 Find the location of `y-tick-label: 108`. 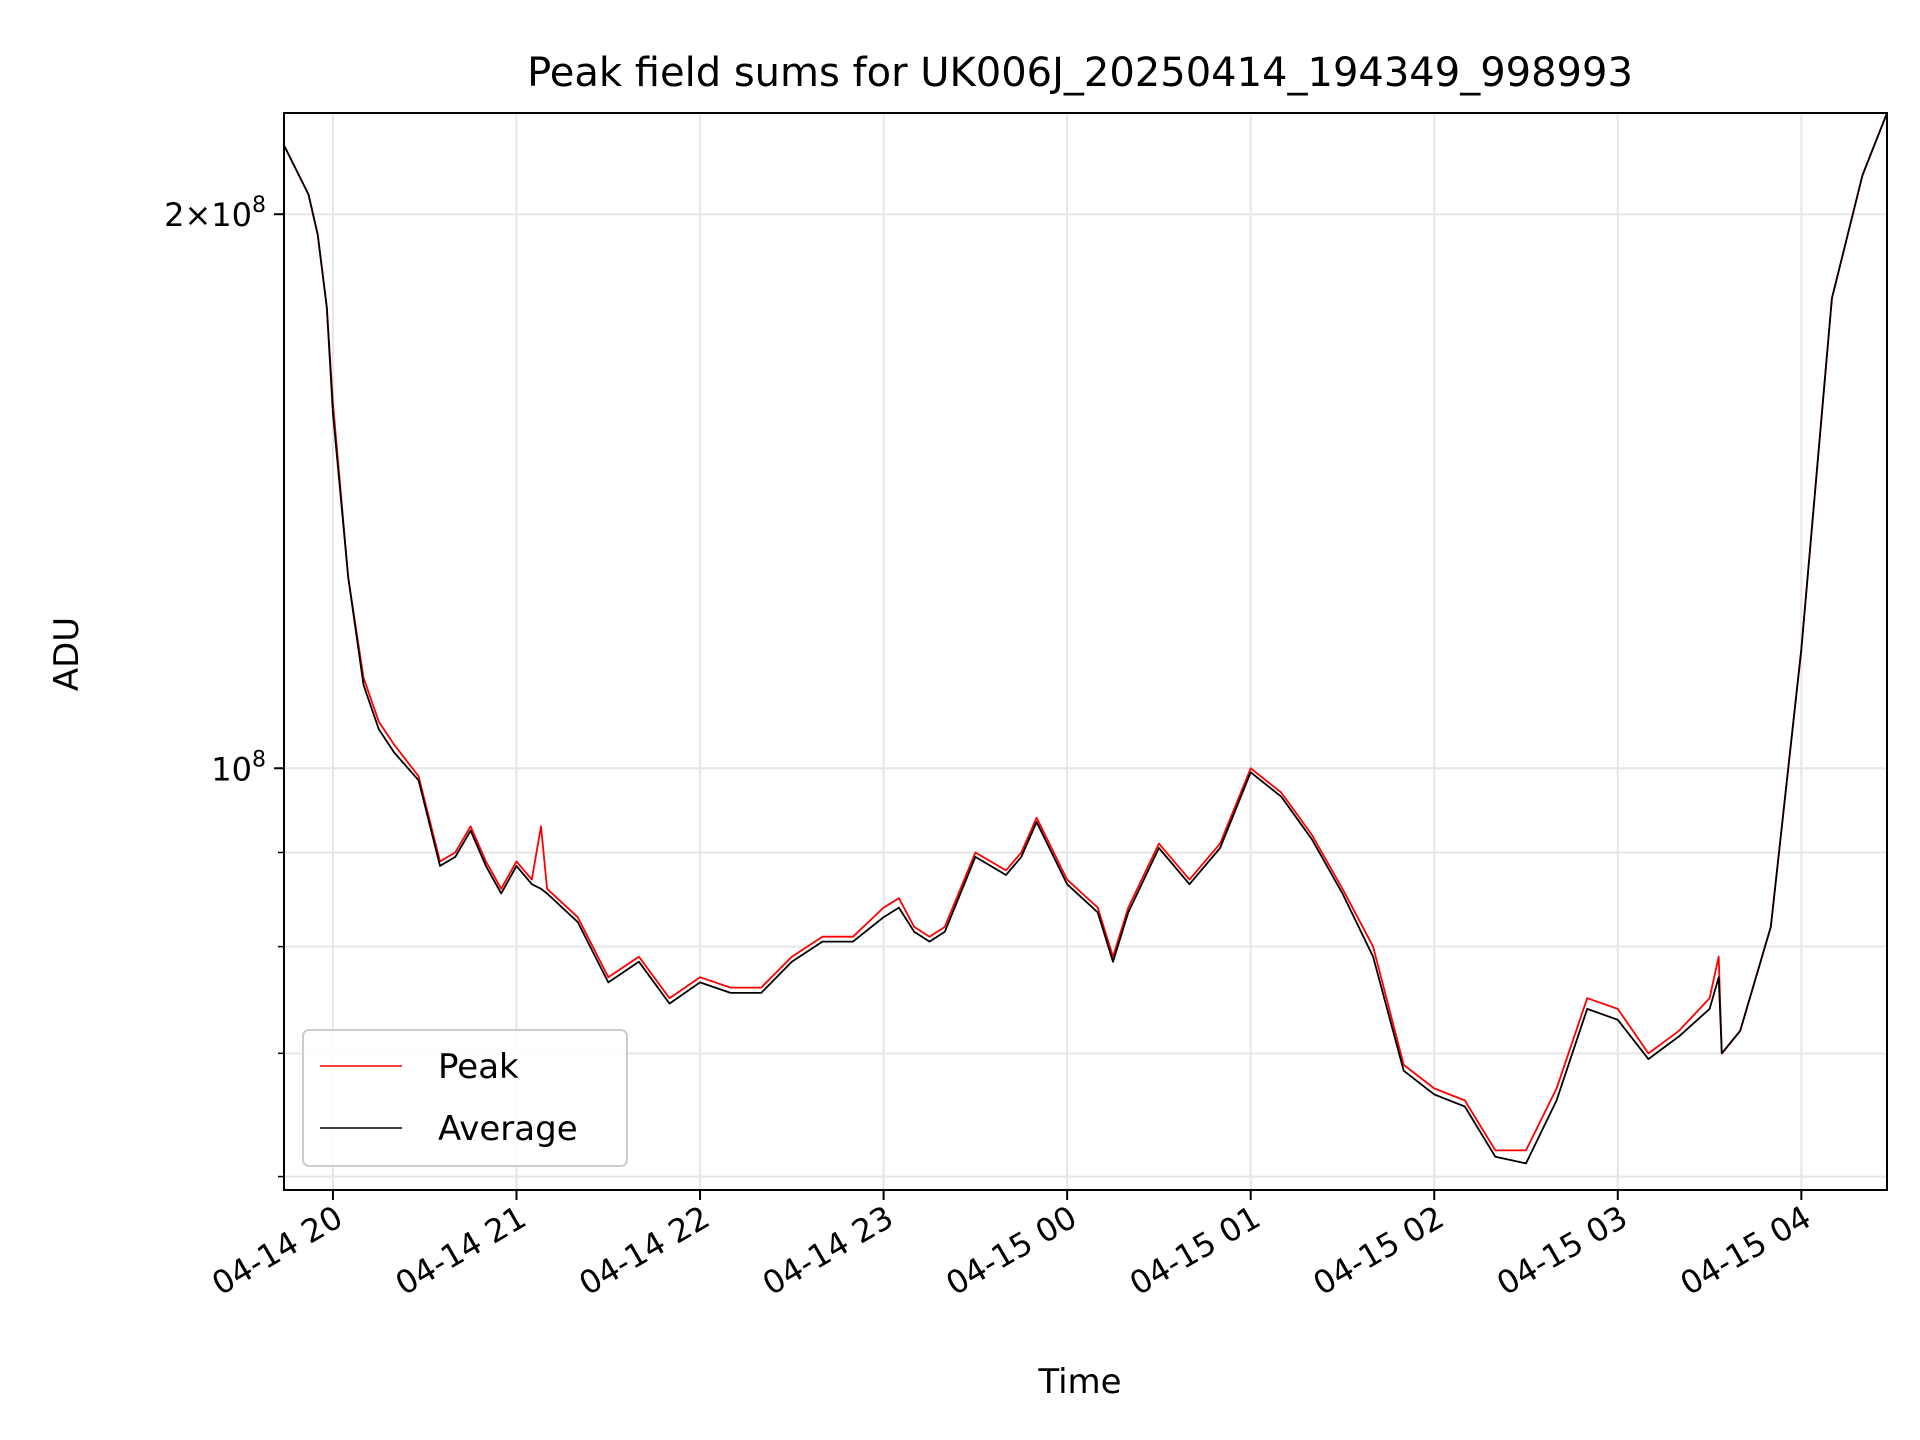

y-tick-label: 108 is located at coordinates (238, 767).